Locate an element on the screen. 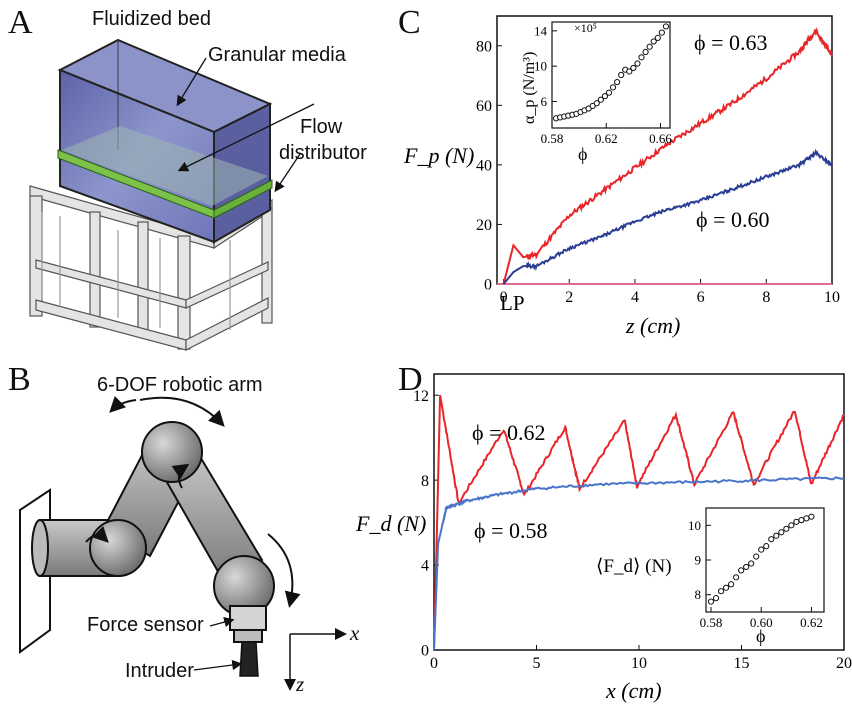 This screenshot has width=852, height=704. chart-c-legend-phi-063: ϕ = 0.63 is located at coordinates (731, 42).